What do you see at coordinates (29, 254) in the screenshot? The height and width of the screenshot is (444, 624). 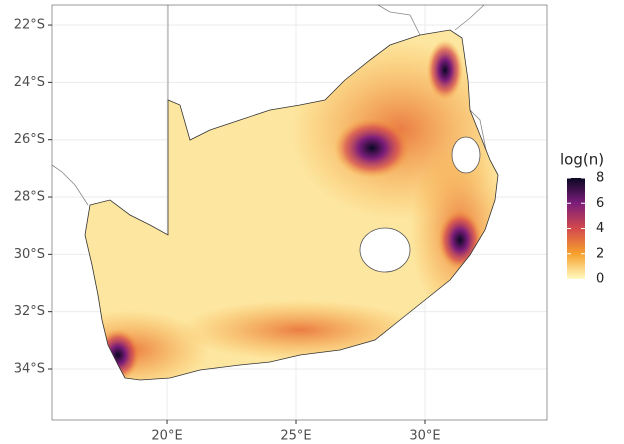 I see `y-tick-label: 30°S` at bounding box center [29, 254].